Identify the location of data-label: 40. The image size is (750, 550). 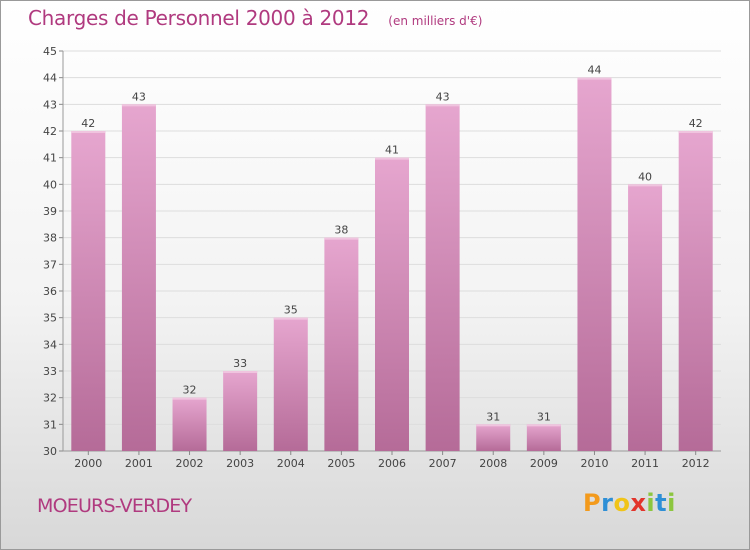
(645, 176).